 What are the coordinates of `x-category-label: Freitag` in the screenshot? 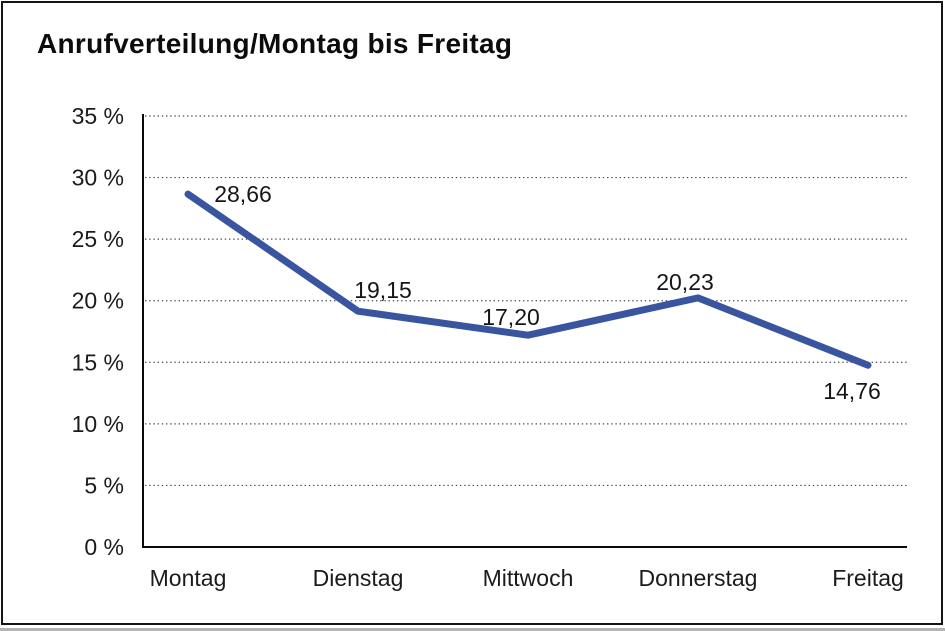 It's located at (868, 578).